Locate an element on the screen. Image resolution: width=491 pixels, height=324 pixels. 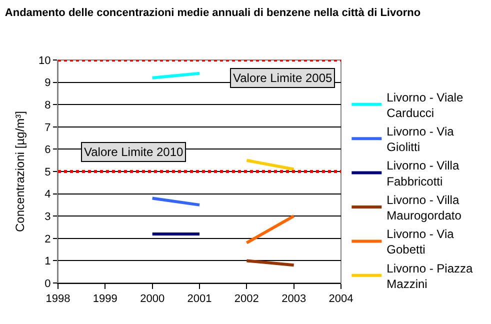
y-tick-label: 9 is located at coordinates (47, 83).